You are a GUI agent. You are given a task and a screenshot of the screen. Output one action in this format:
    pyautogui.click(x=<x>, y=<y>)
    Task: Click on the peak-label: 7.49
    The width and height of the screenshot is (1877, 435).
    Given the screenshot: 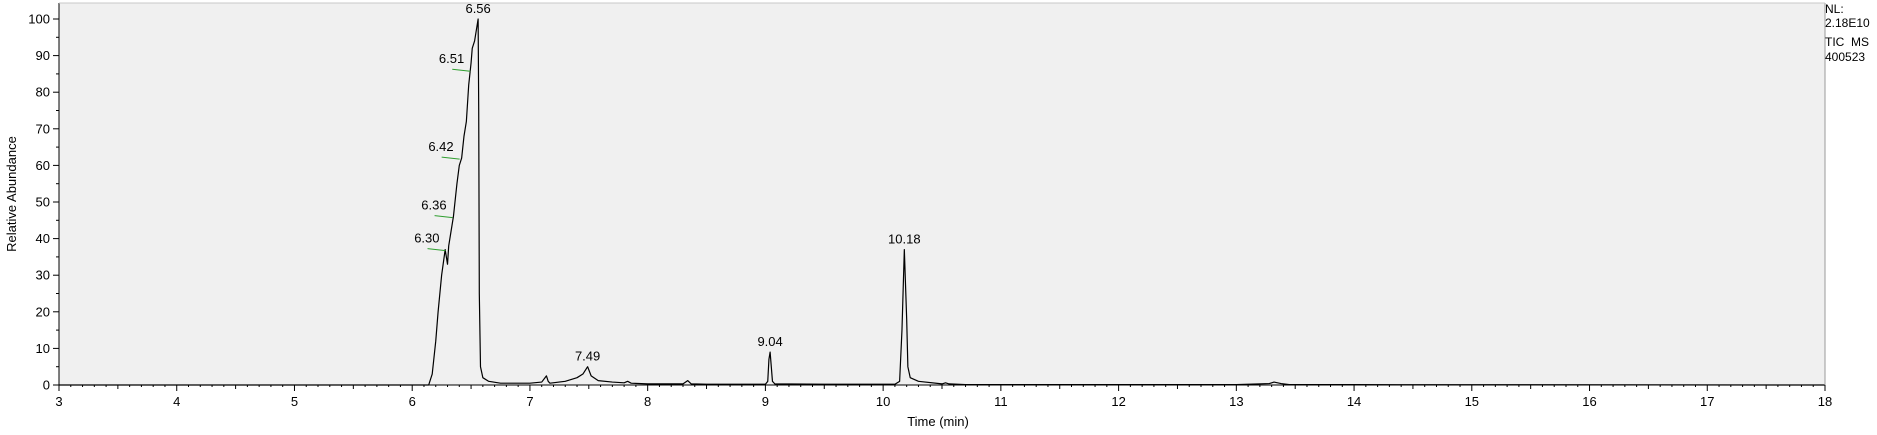 What is the action you would take?
    pyautogui.click(x=587, y=356)
    